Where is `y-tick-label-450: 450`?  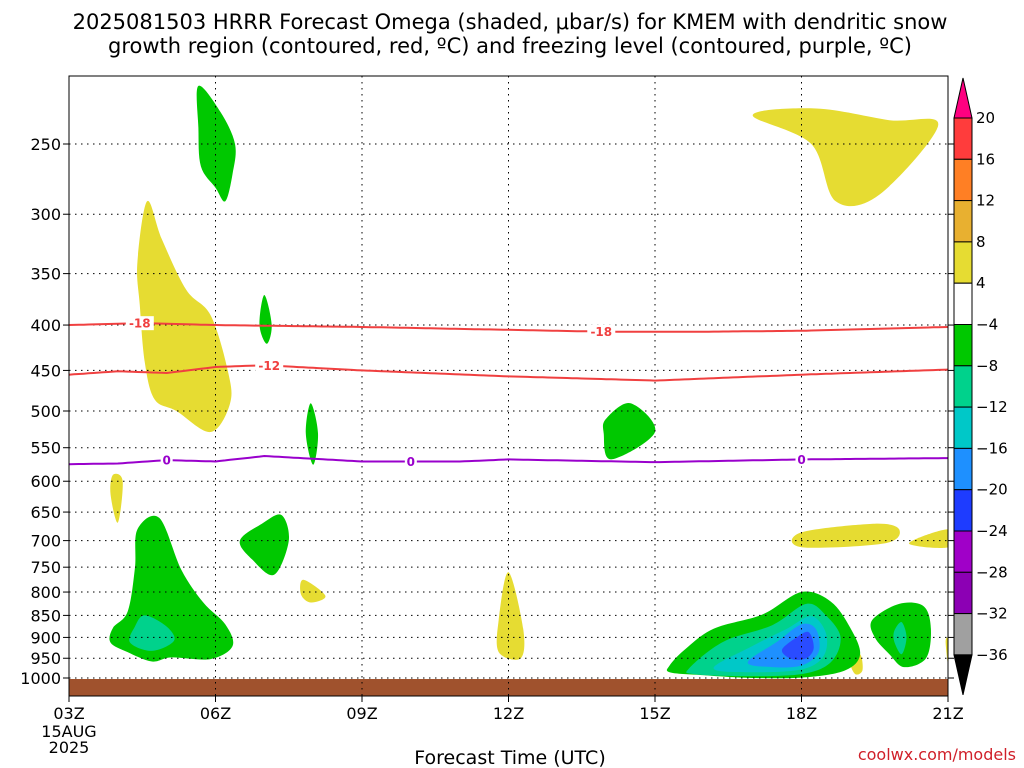
y-tick-label-450: 450 is located at coordinates (45, 370).